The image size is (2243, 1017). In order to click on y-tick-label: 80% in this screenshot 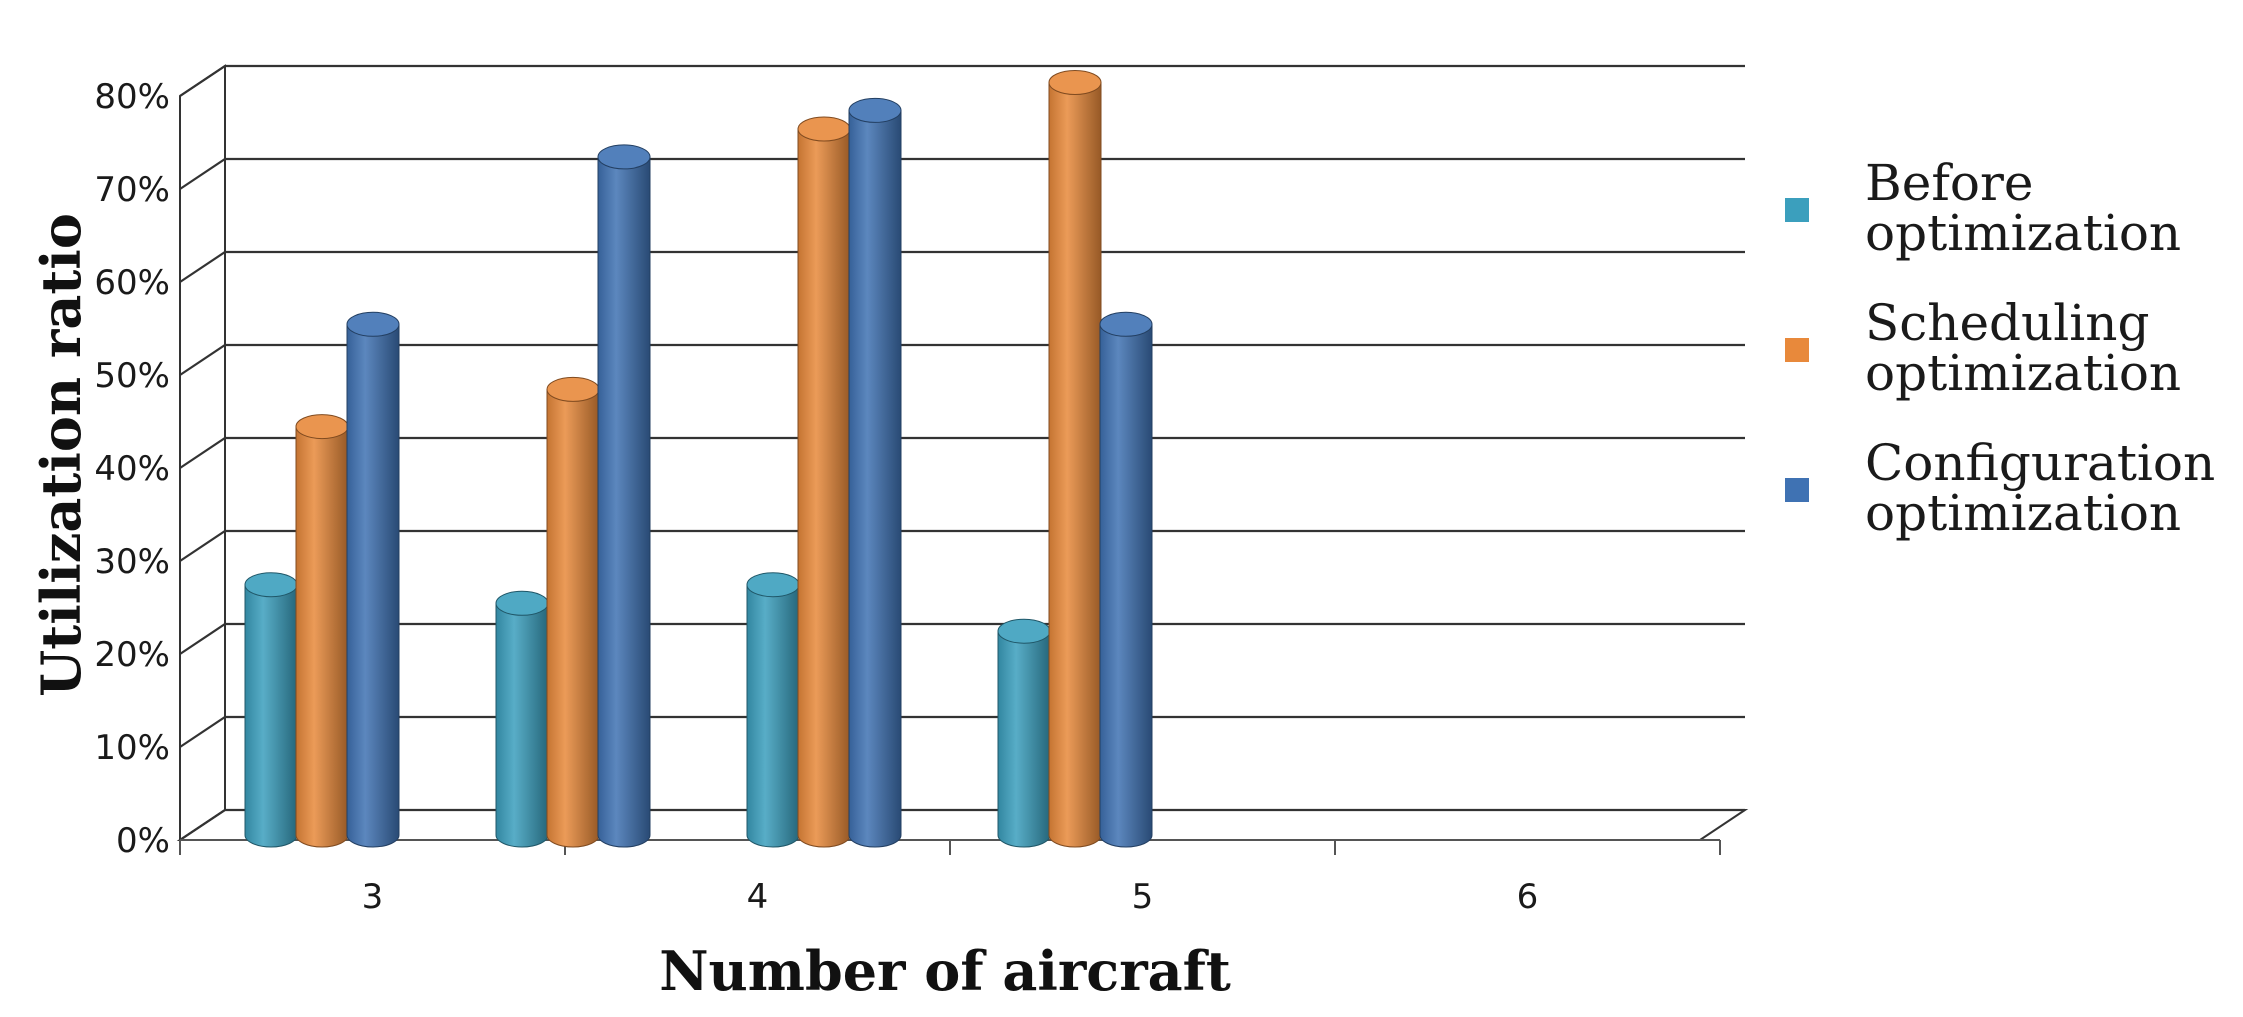, I will do `click(132, 97)`.